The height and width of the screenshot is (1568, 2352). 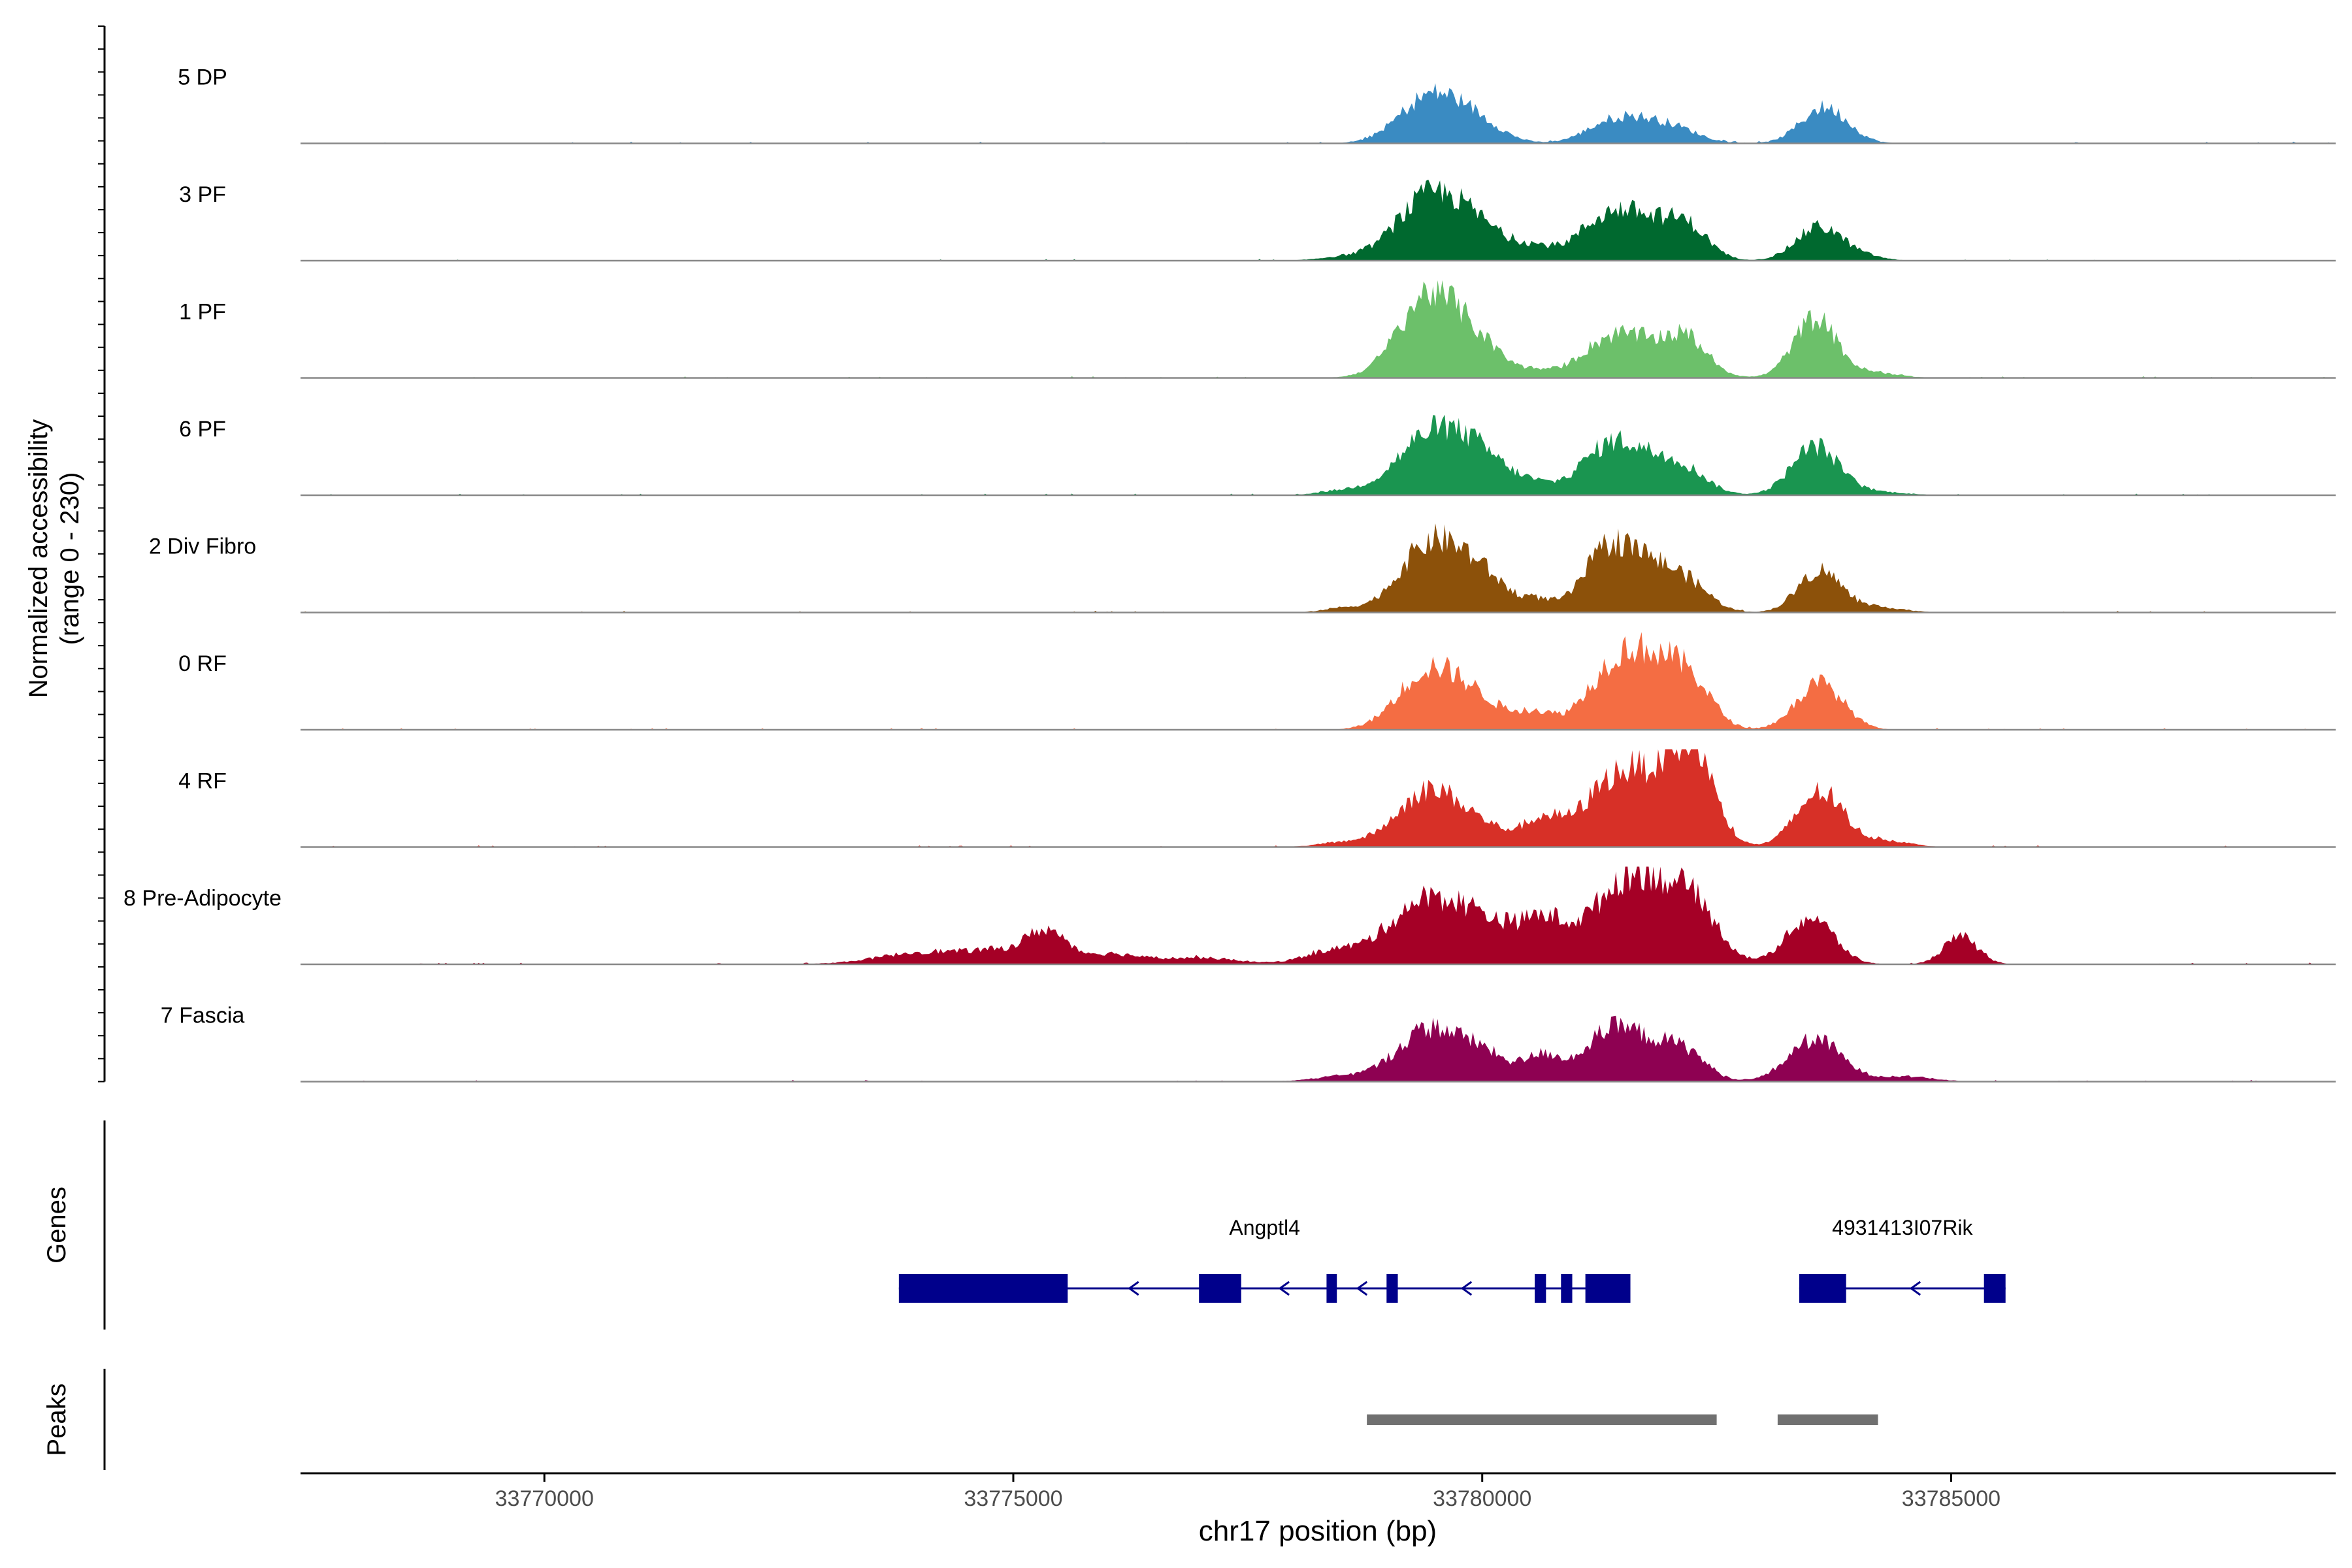 I want to click on genes-panel-label: Genes, so click(x=56, y=1225).